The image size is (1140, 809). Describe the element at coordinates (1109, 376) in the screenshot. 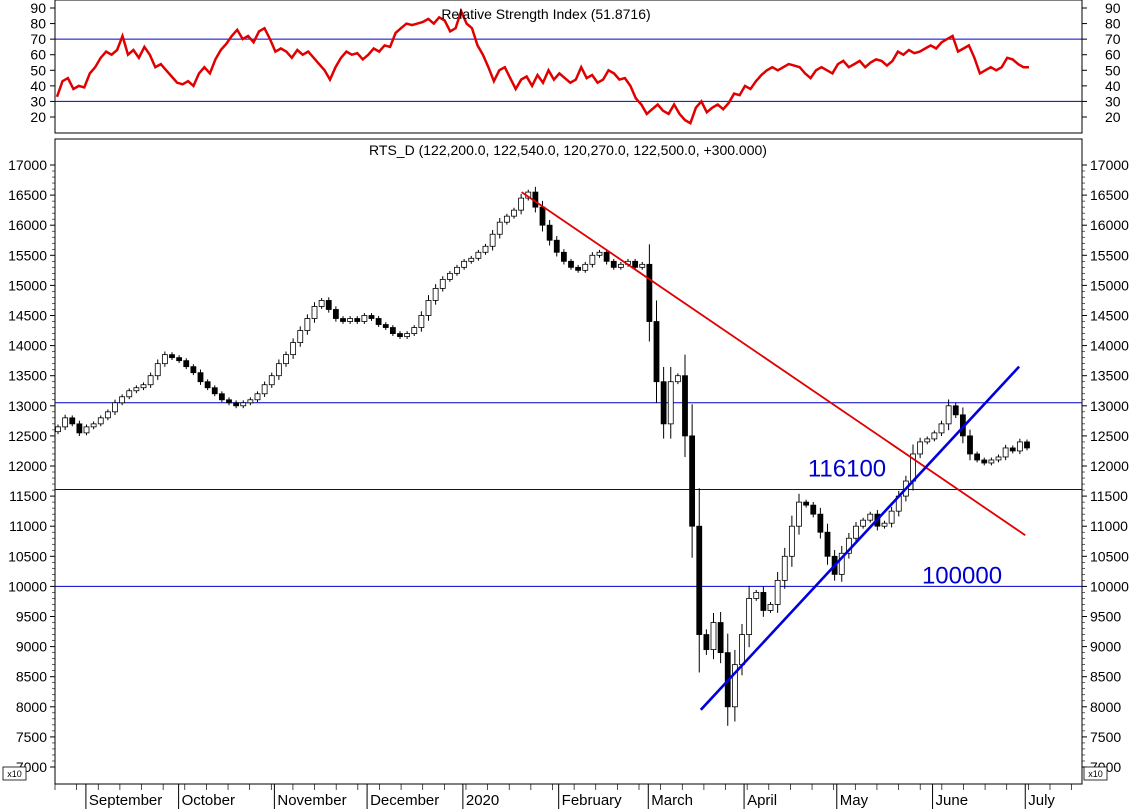

I see `price-right-tick-label: 13500` at that location.